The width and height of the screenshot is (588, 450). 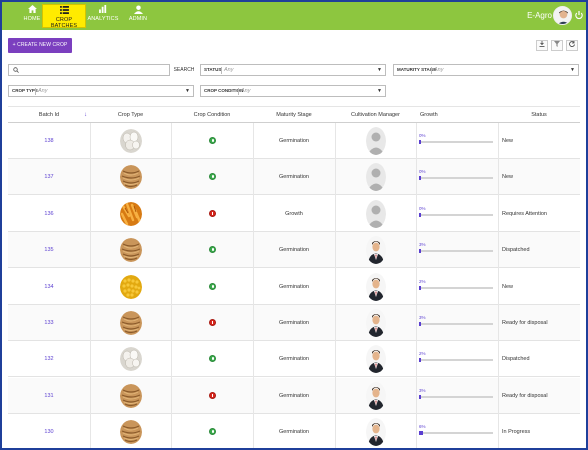 I want to click on nav-analytics: ANALYTICS, so click(x=103, y=16).